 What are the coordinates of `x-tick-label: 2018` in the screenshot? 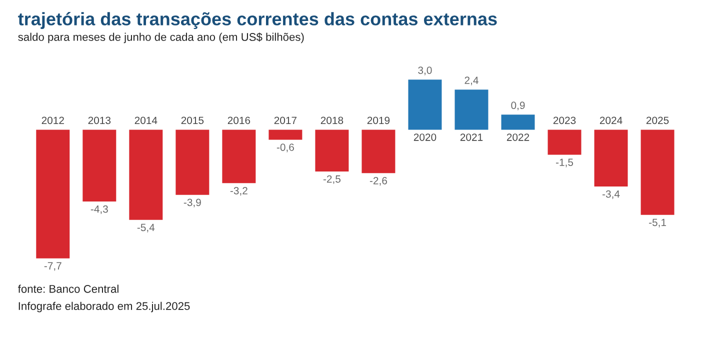 It's located at (332, 120).